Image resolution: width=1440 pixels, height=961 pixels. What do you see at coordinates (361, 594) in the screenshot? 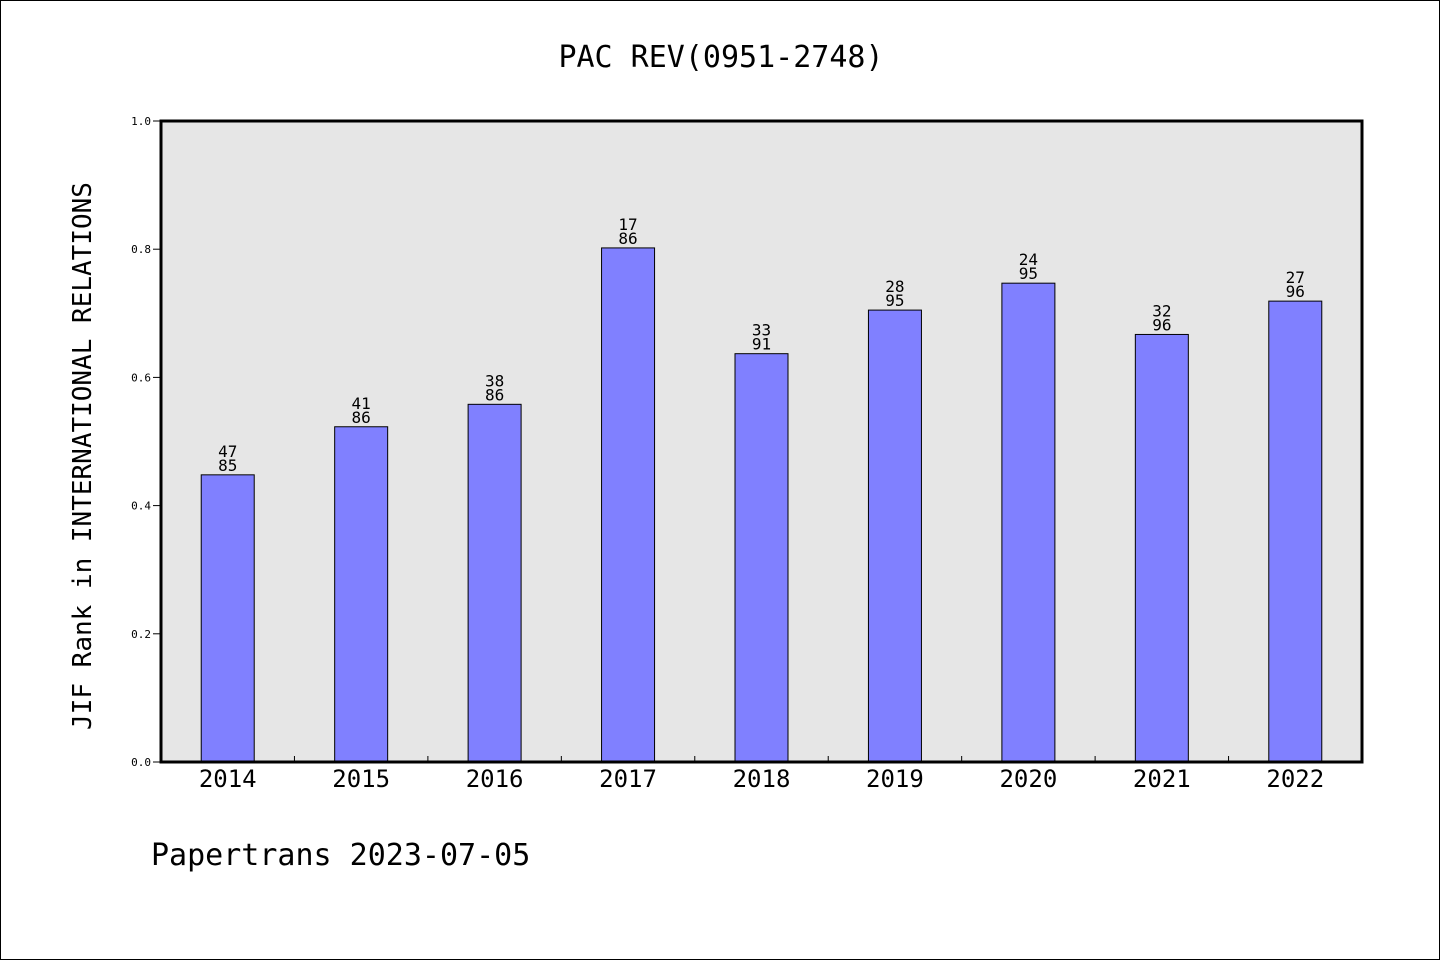
I see `bar-2015` at bounding box center [361, 594].